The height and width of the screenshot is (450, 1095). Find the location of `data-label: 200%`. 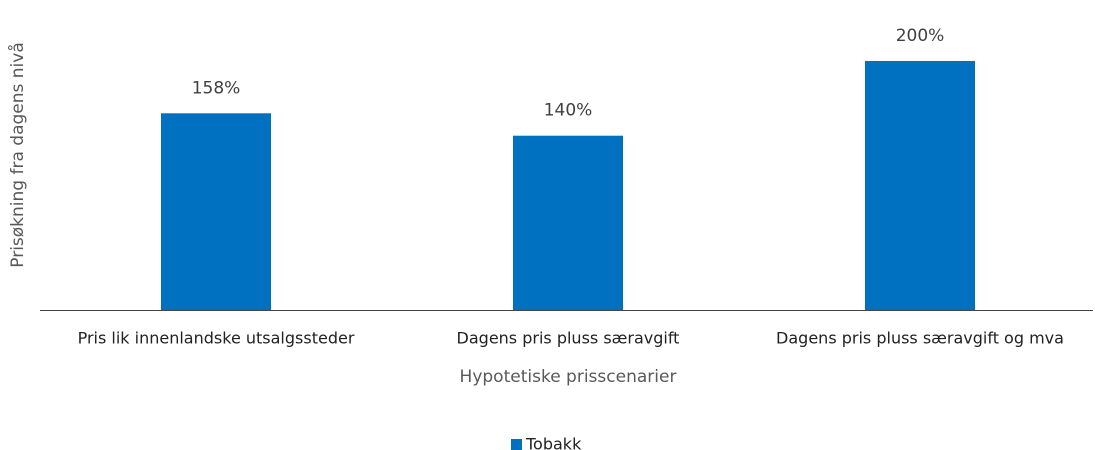

data-label: 200% is located at coordinates (920, 36).